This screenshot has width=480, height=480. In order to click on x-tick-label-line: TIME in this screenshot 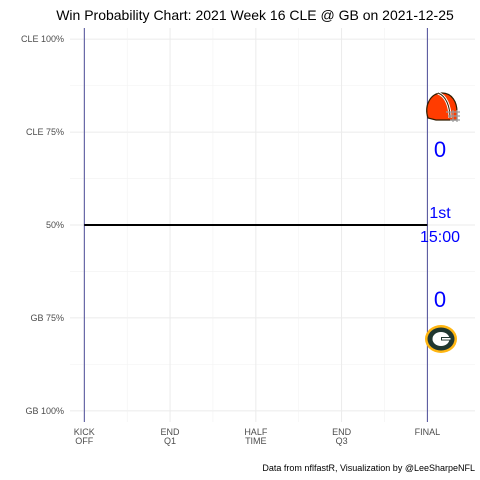, I will do `click(256, 441)`.